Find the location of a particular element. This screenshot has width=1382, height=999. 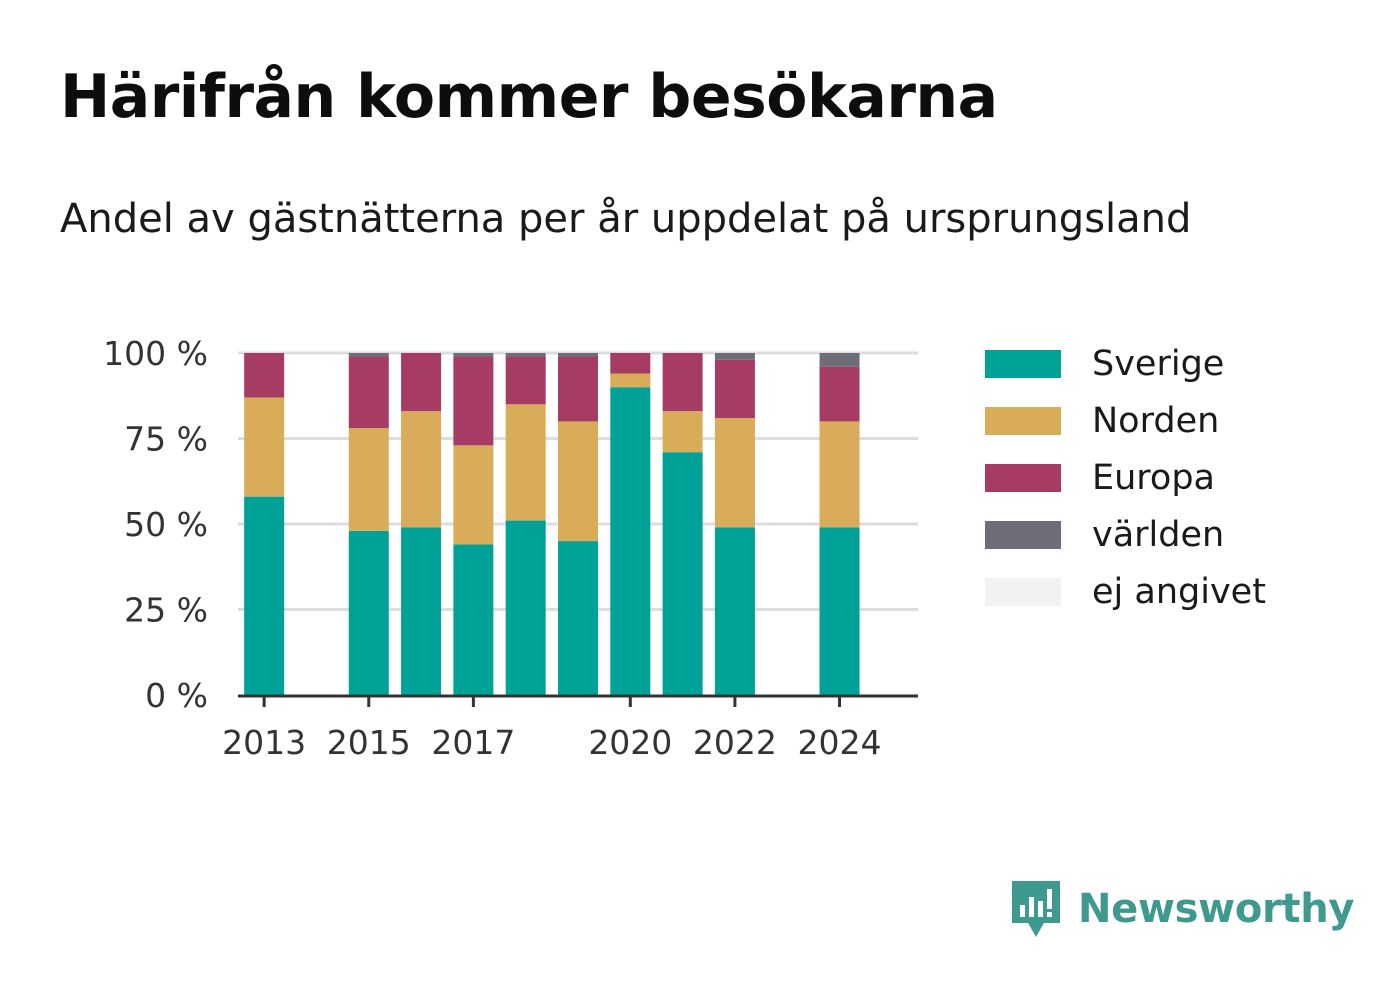

x-tick-label: 2020 is located at coordinates (630, 742).